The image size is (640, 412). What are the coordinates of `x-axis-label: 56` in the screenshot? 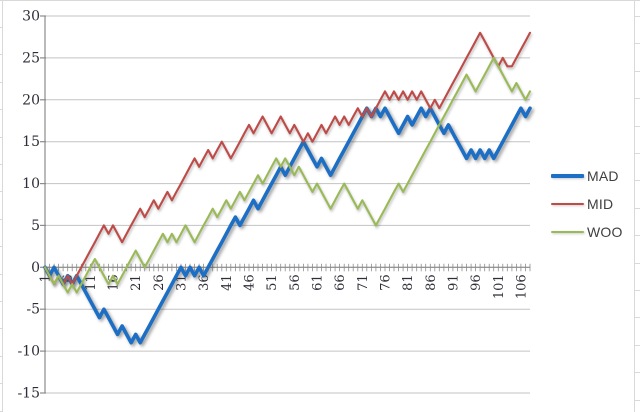 It's located at (295, 282).